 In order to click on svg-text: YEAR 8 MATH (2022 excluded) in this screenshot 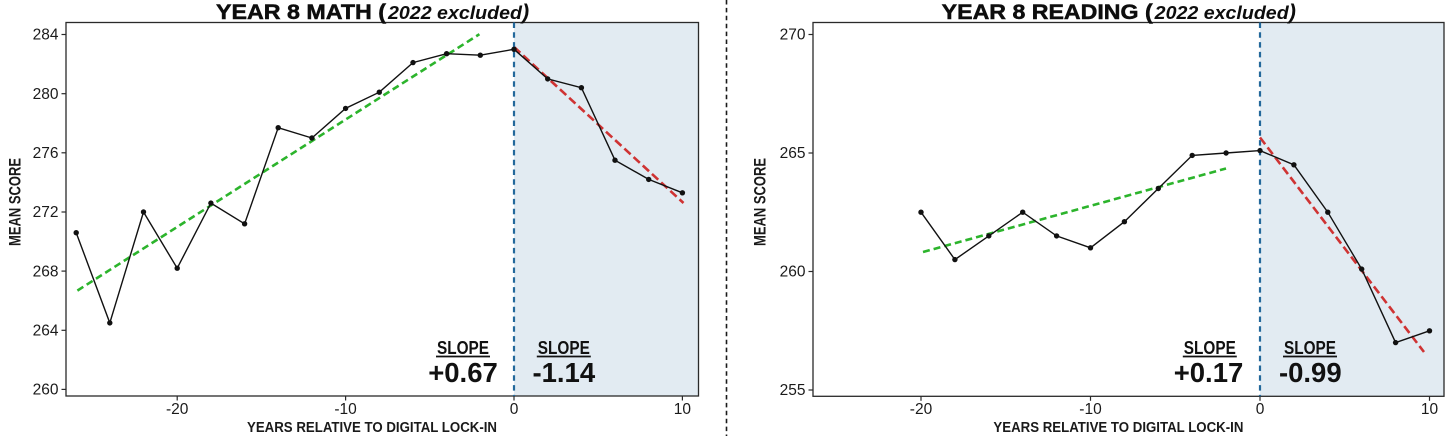, I will do `click(372, 12)`.